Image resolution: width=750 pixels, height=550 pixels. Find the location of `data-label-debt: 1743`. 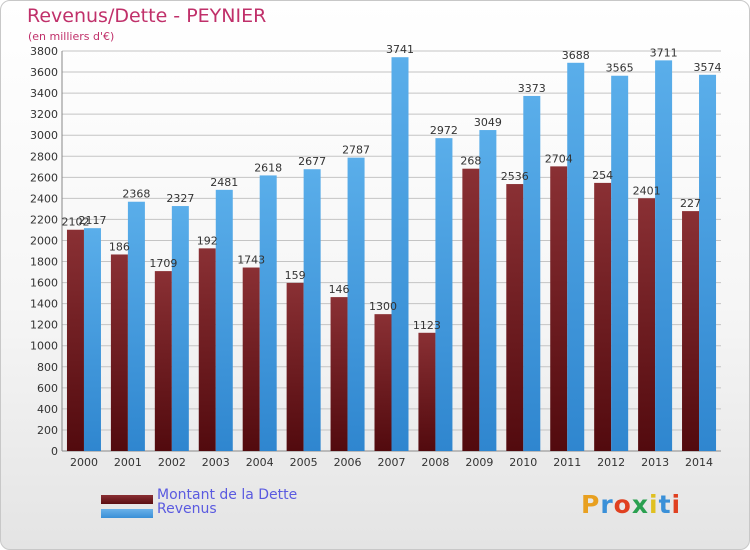

data-label-debt: 1743 is located at coordinates (251, 260).